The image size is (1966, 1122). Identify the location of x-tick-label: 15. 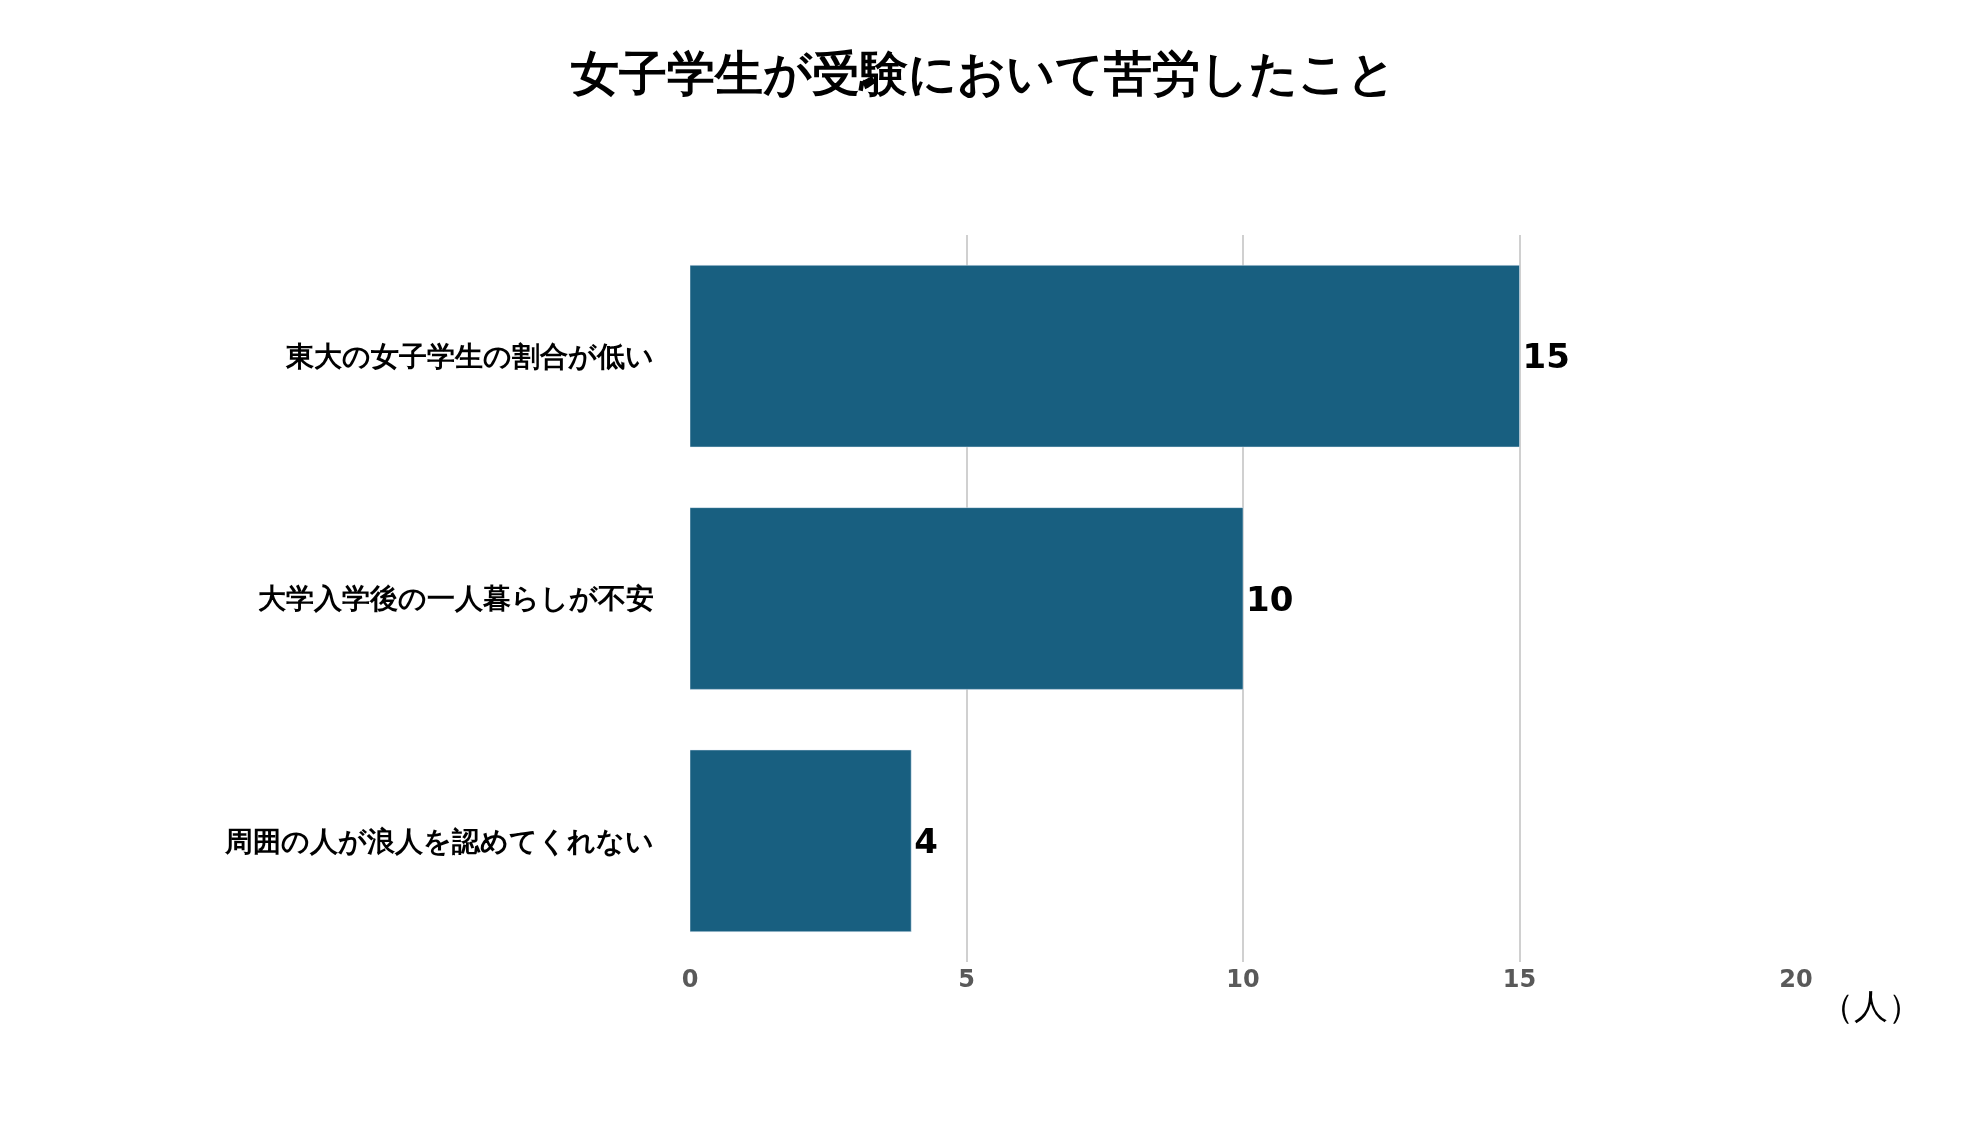
(1519, 979).